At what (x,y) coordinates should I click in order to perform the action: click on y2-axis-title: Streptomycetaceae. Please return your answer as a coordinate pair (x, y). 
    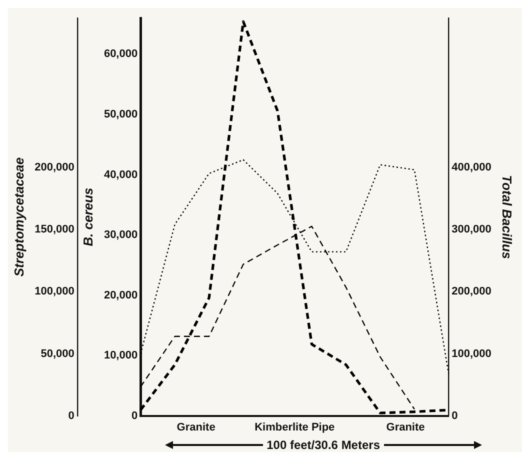
    Looking at the image, I should click on (18, 217).